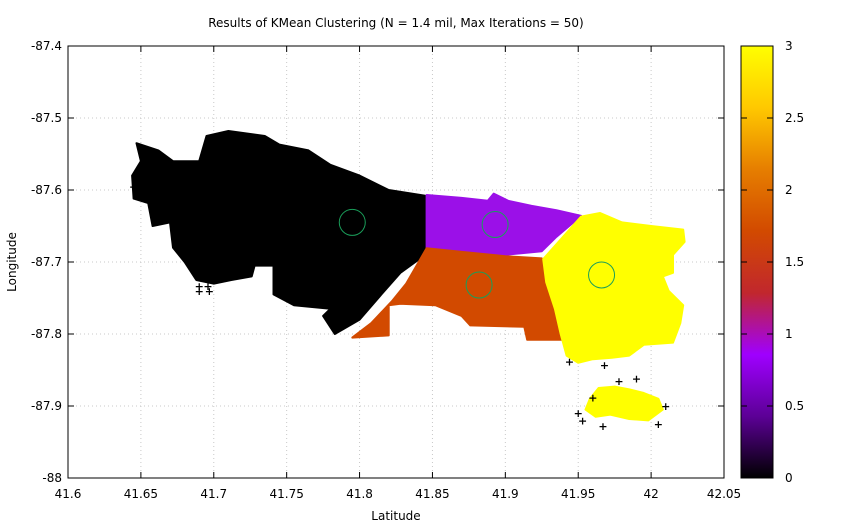 This screenshot has height=525, width=842. I want to click on y-tick-label: -87.6, so click(46, 190).